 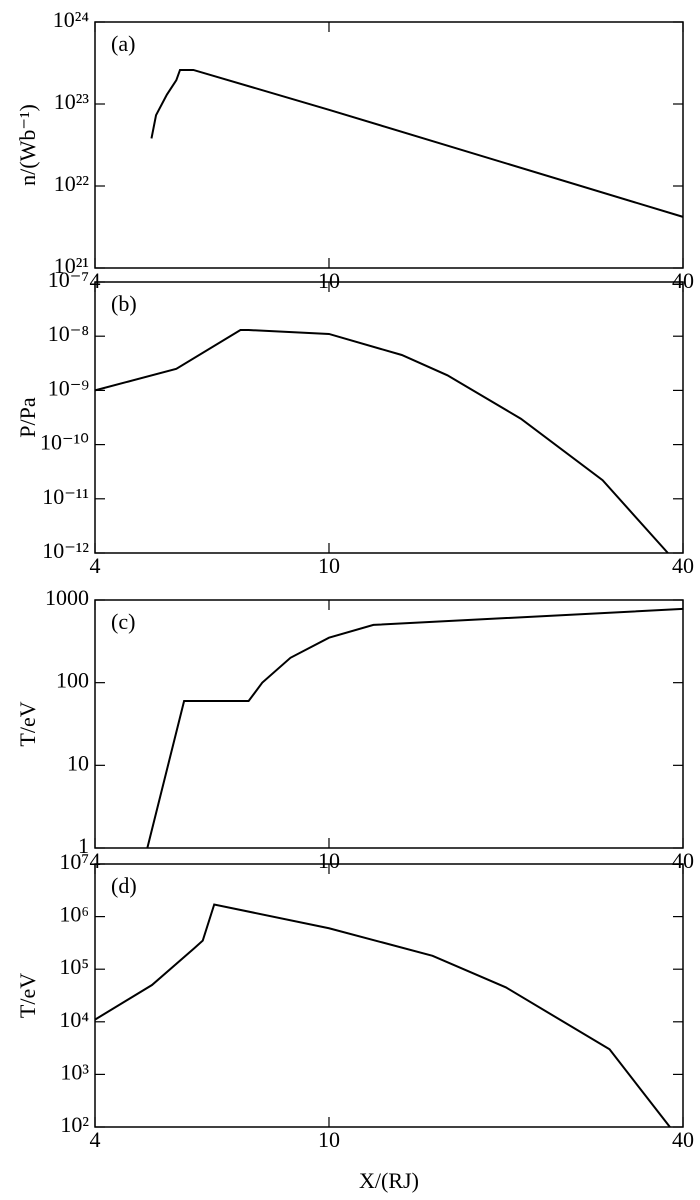 What do you see at coordinates (74, 1071) in the screenshot?
I see `y-tick-label: 10³` at bounding box center [74, 1071].